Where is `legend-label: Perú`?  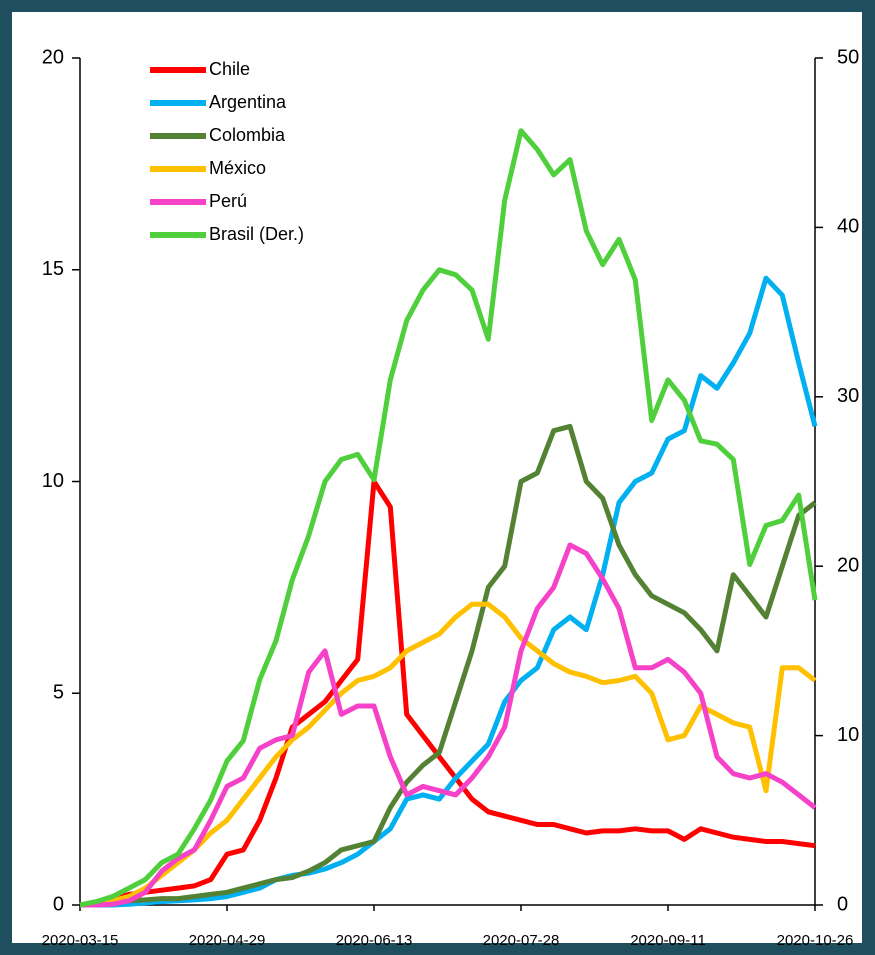
legend-label: Perú is located at coordinates (228, 201).